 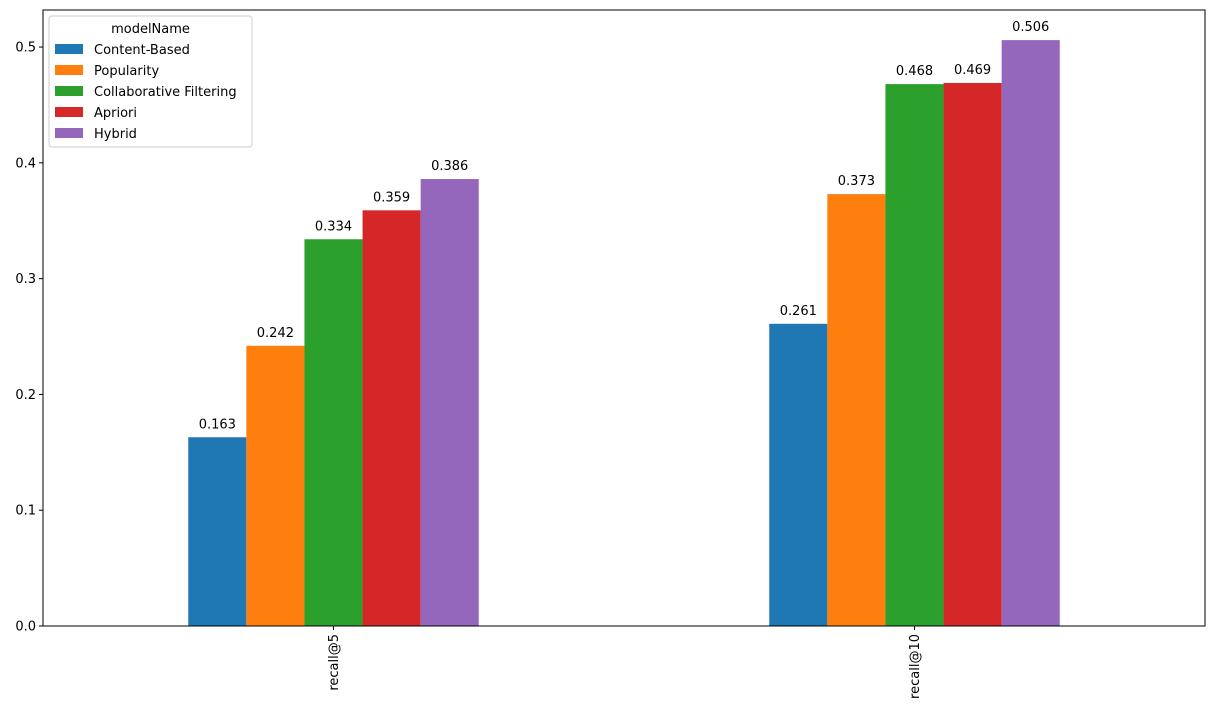 What do you see at coordinates (150, 29) in the screenshot?
I see `legend-title: modelName` at bounding box center [150, 29].